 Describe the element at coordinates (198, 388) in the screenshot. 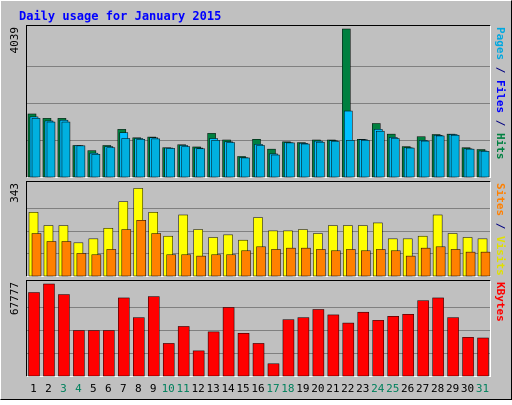

I see `day-label-12: 12` at that location.